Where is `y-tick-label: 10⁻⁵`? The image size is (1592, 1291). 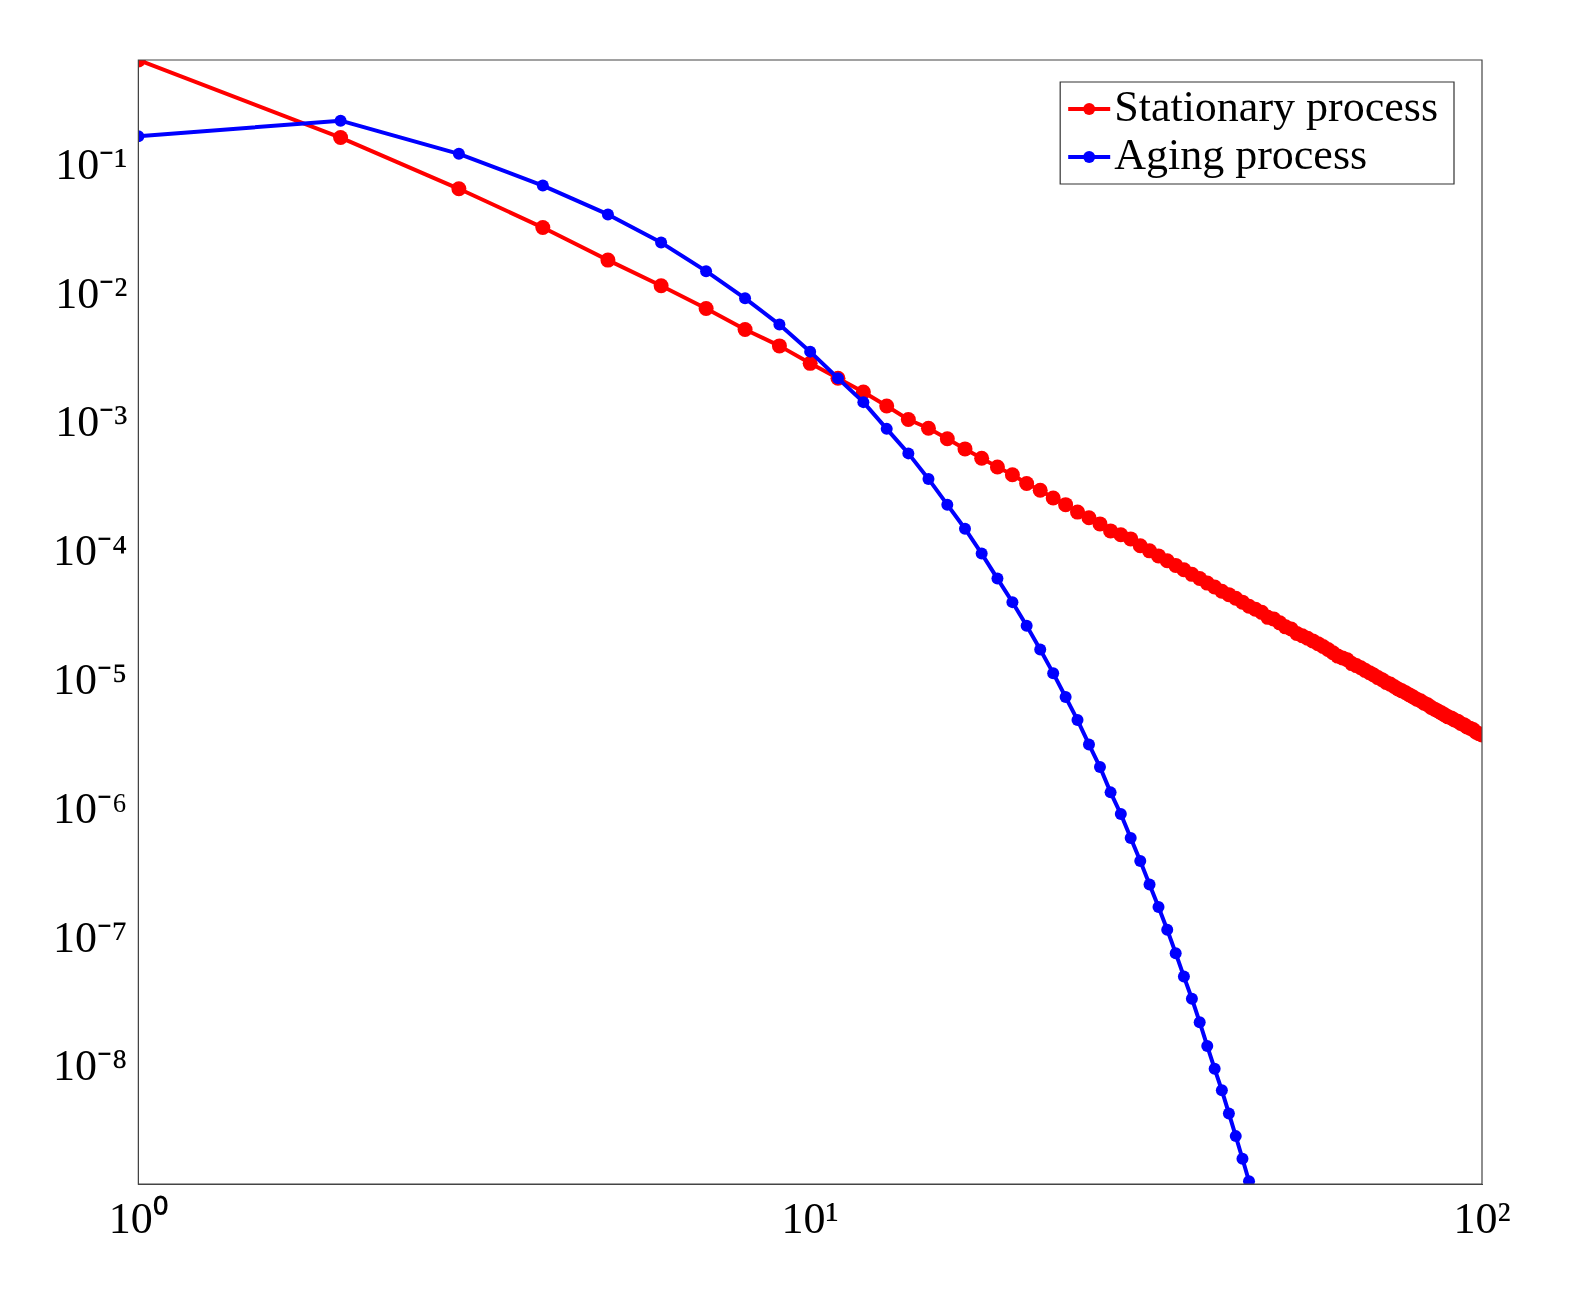 y-tick-label: 10⁻⁵ is located at coordinates (90, 679).